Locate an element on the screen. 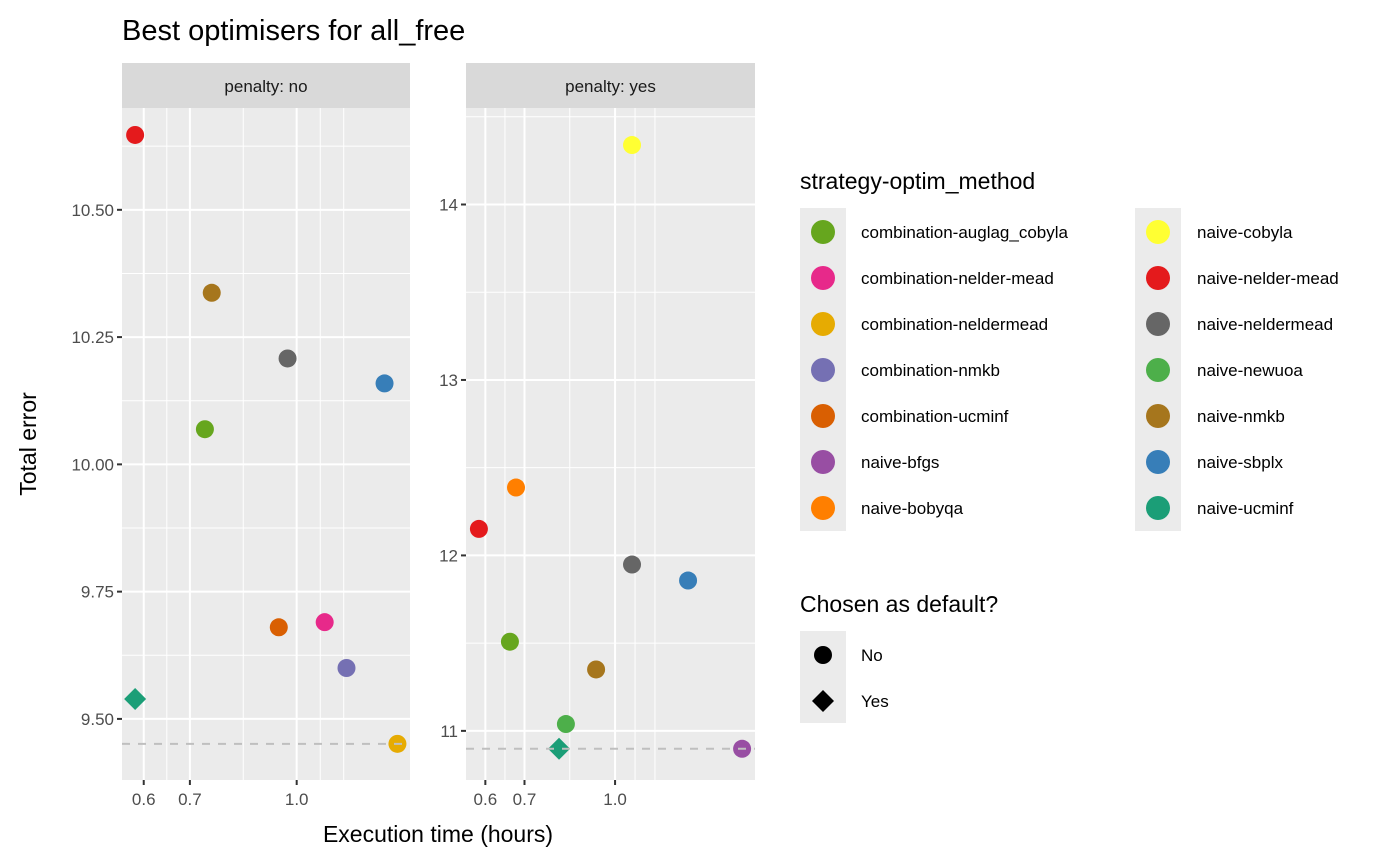 The image size is (1400, 865). legend-key-naive-nmkb is located at coordinates (1158, 416).